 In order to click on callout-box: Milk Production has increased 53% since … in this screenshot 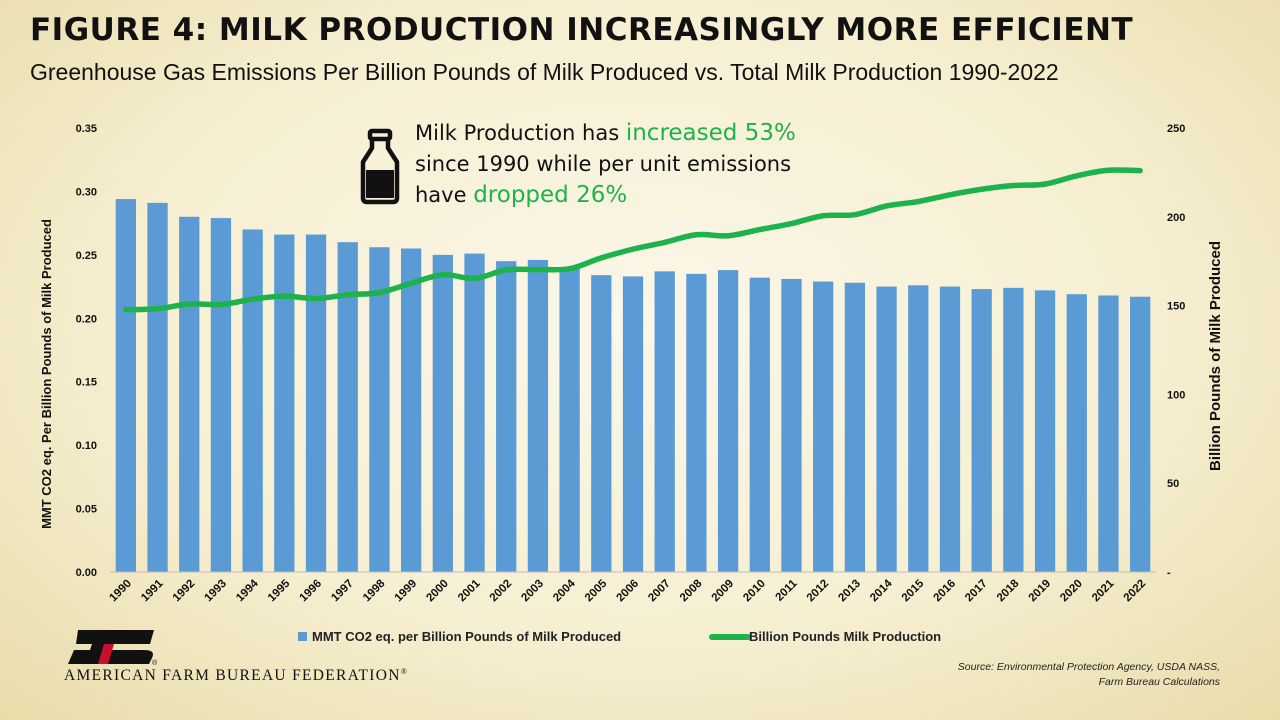, I will do `click(625, 164)`.